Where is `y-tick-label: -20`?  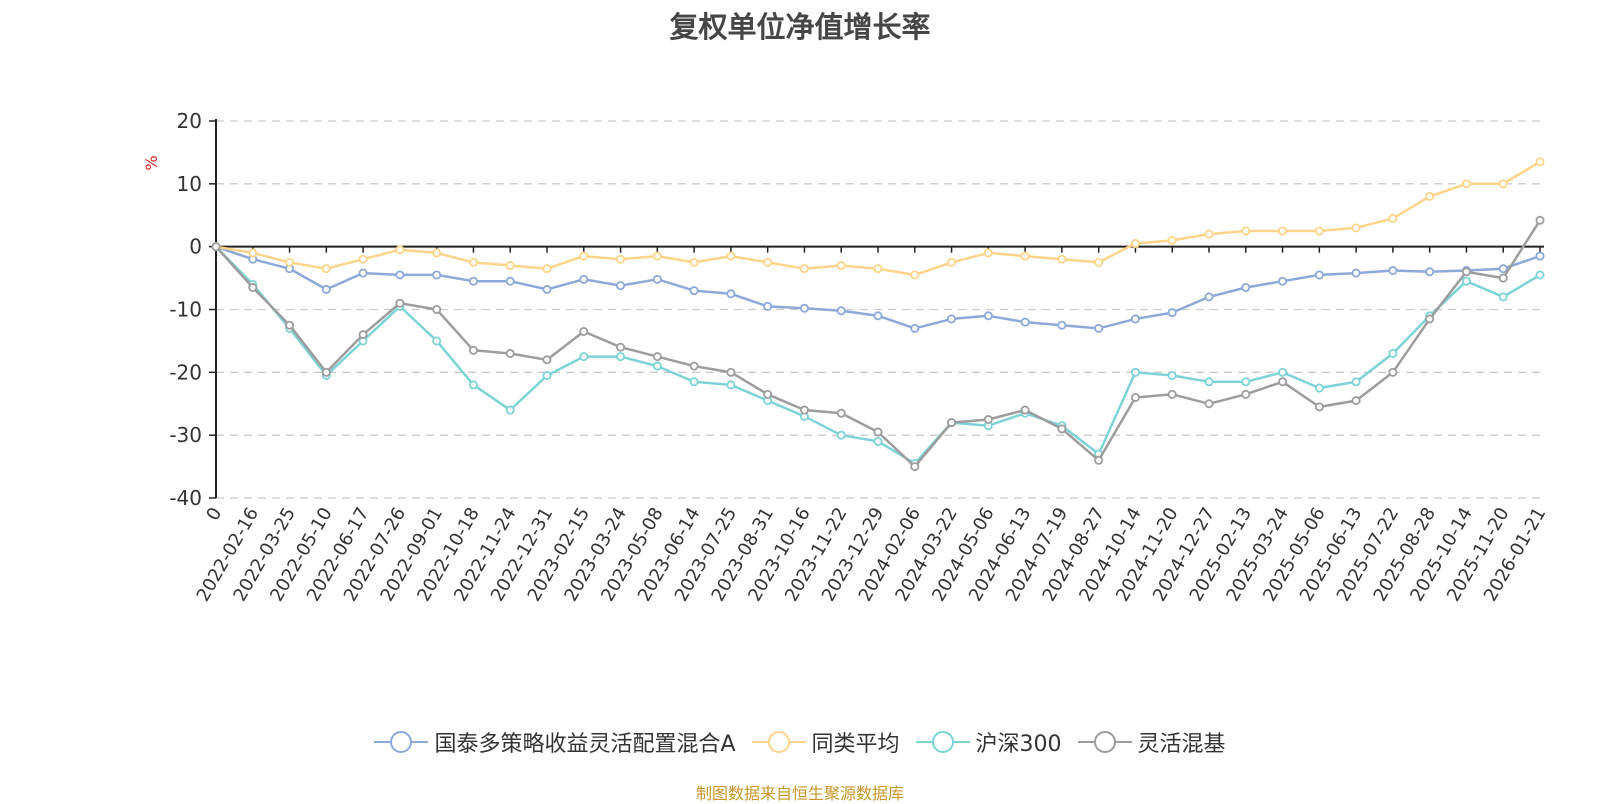
y-tick-label: -20 is located at coordinates (185, 372).